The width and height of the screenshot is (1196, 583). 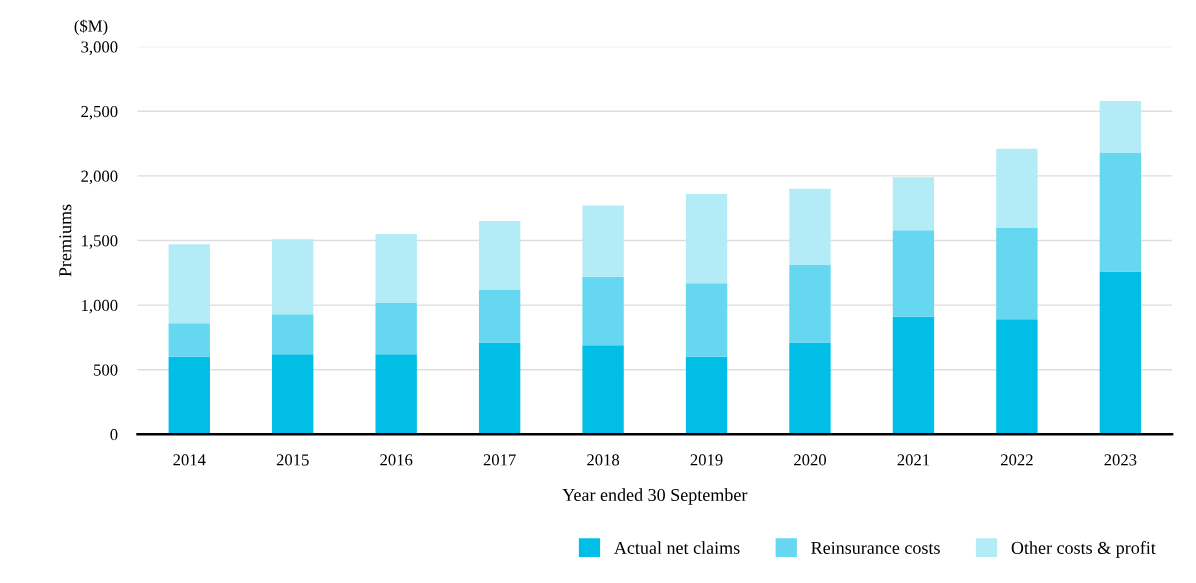 What do you see at coordinates (65, 240) in the screenshot?
I see `y-axis-title: Premiums` at bounding box center [65, 240].